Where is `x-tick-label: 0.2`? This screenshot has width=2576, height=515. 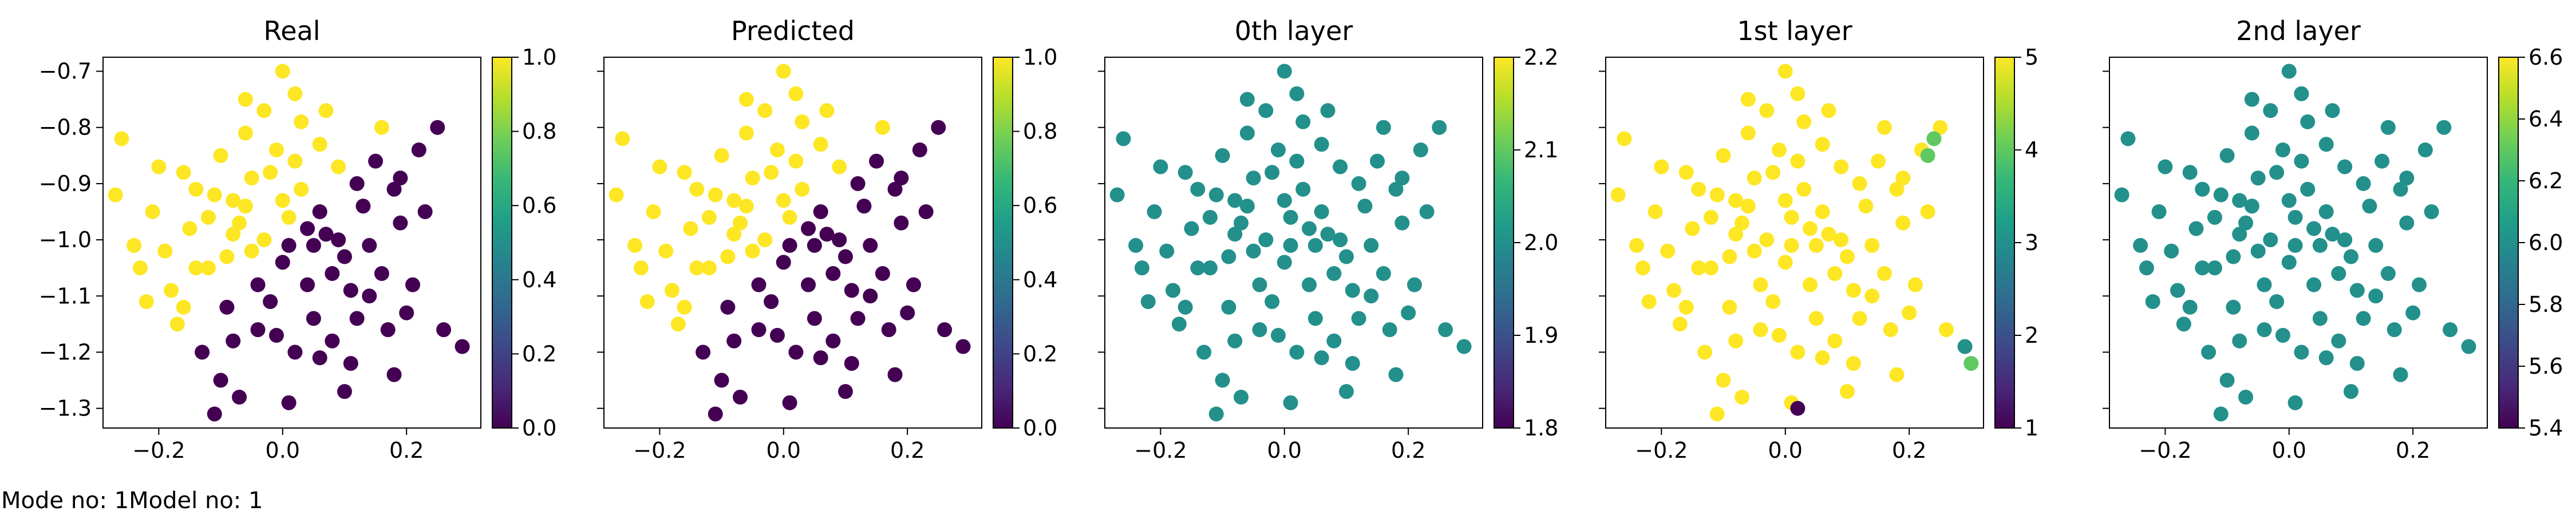
x-tick-label: 0.2 is located at coordinates (406, 450).